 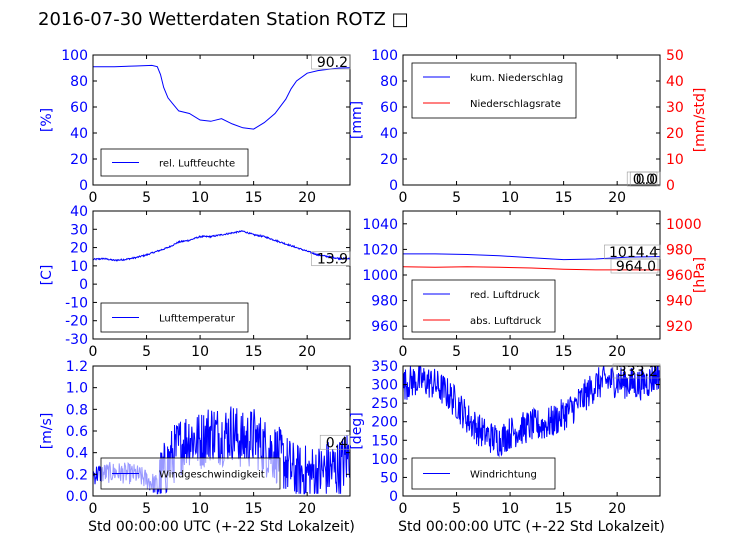 What do you see at coordinates (389, 478) in the screenshot?
I see `y-tick-label: 50` at bounding box center [389, 478].